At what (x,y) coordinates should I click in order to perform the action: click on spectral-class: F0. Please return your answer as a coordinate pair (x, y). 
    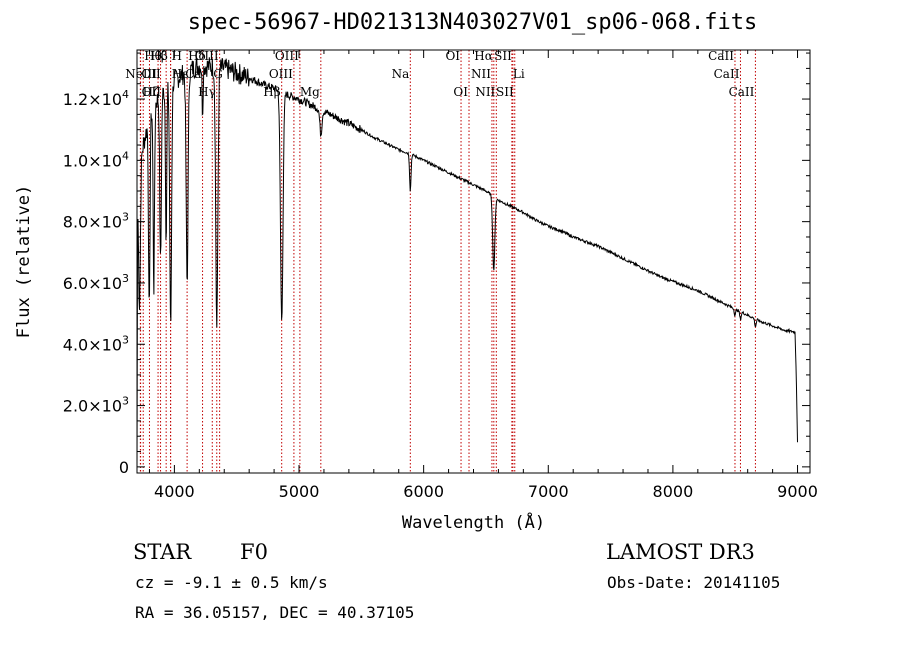
    Looking at the image, I should click on (254, 552).